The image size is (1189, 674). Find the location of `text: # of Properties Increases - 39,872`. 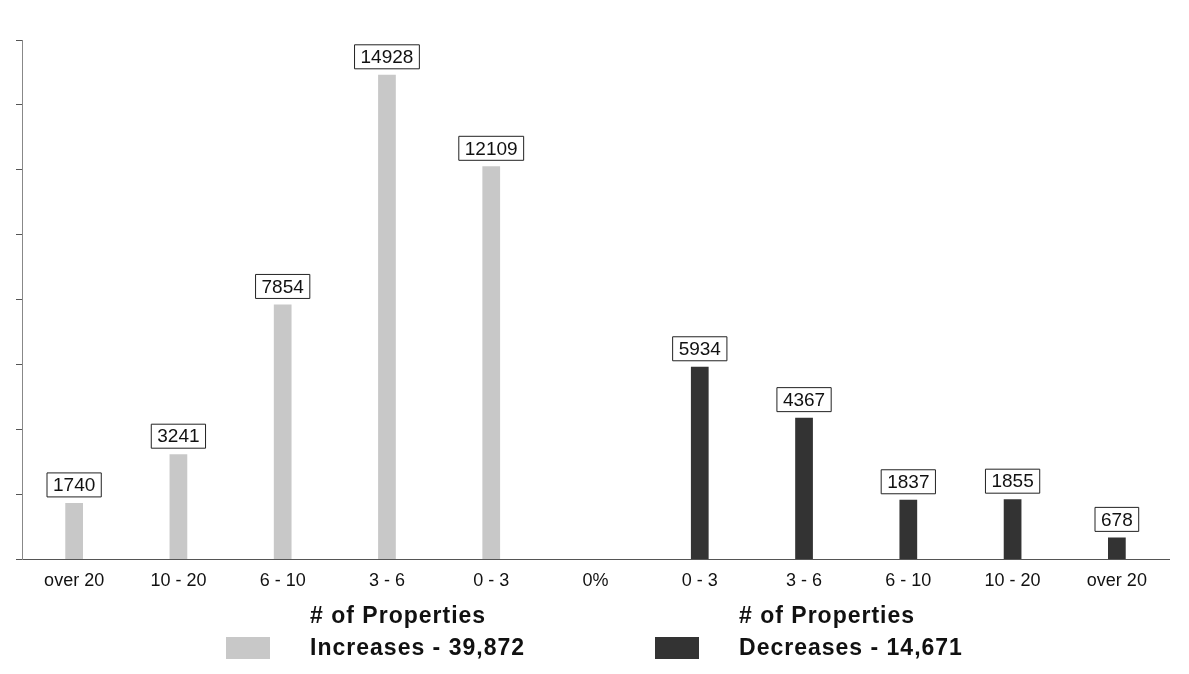

text: # of Properties Increases - 39,872 is located at coordinates (418, 631).